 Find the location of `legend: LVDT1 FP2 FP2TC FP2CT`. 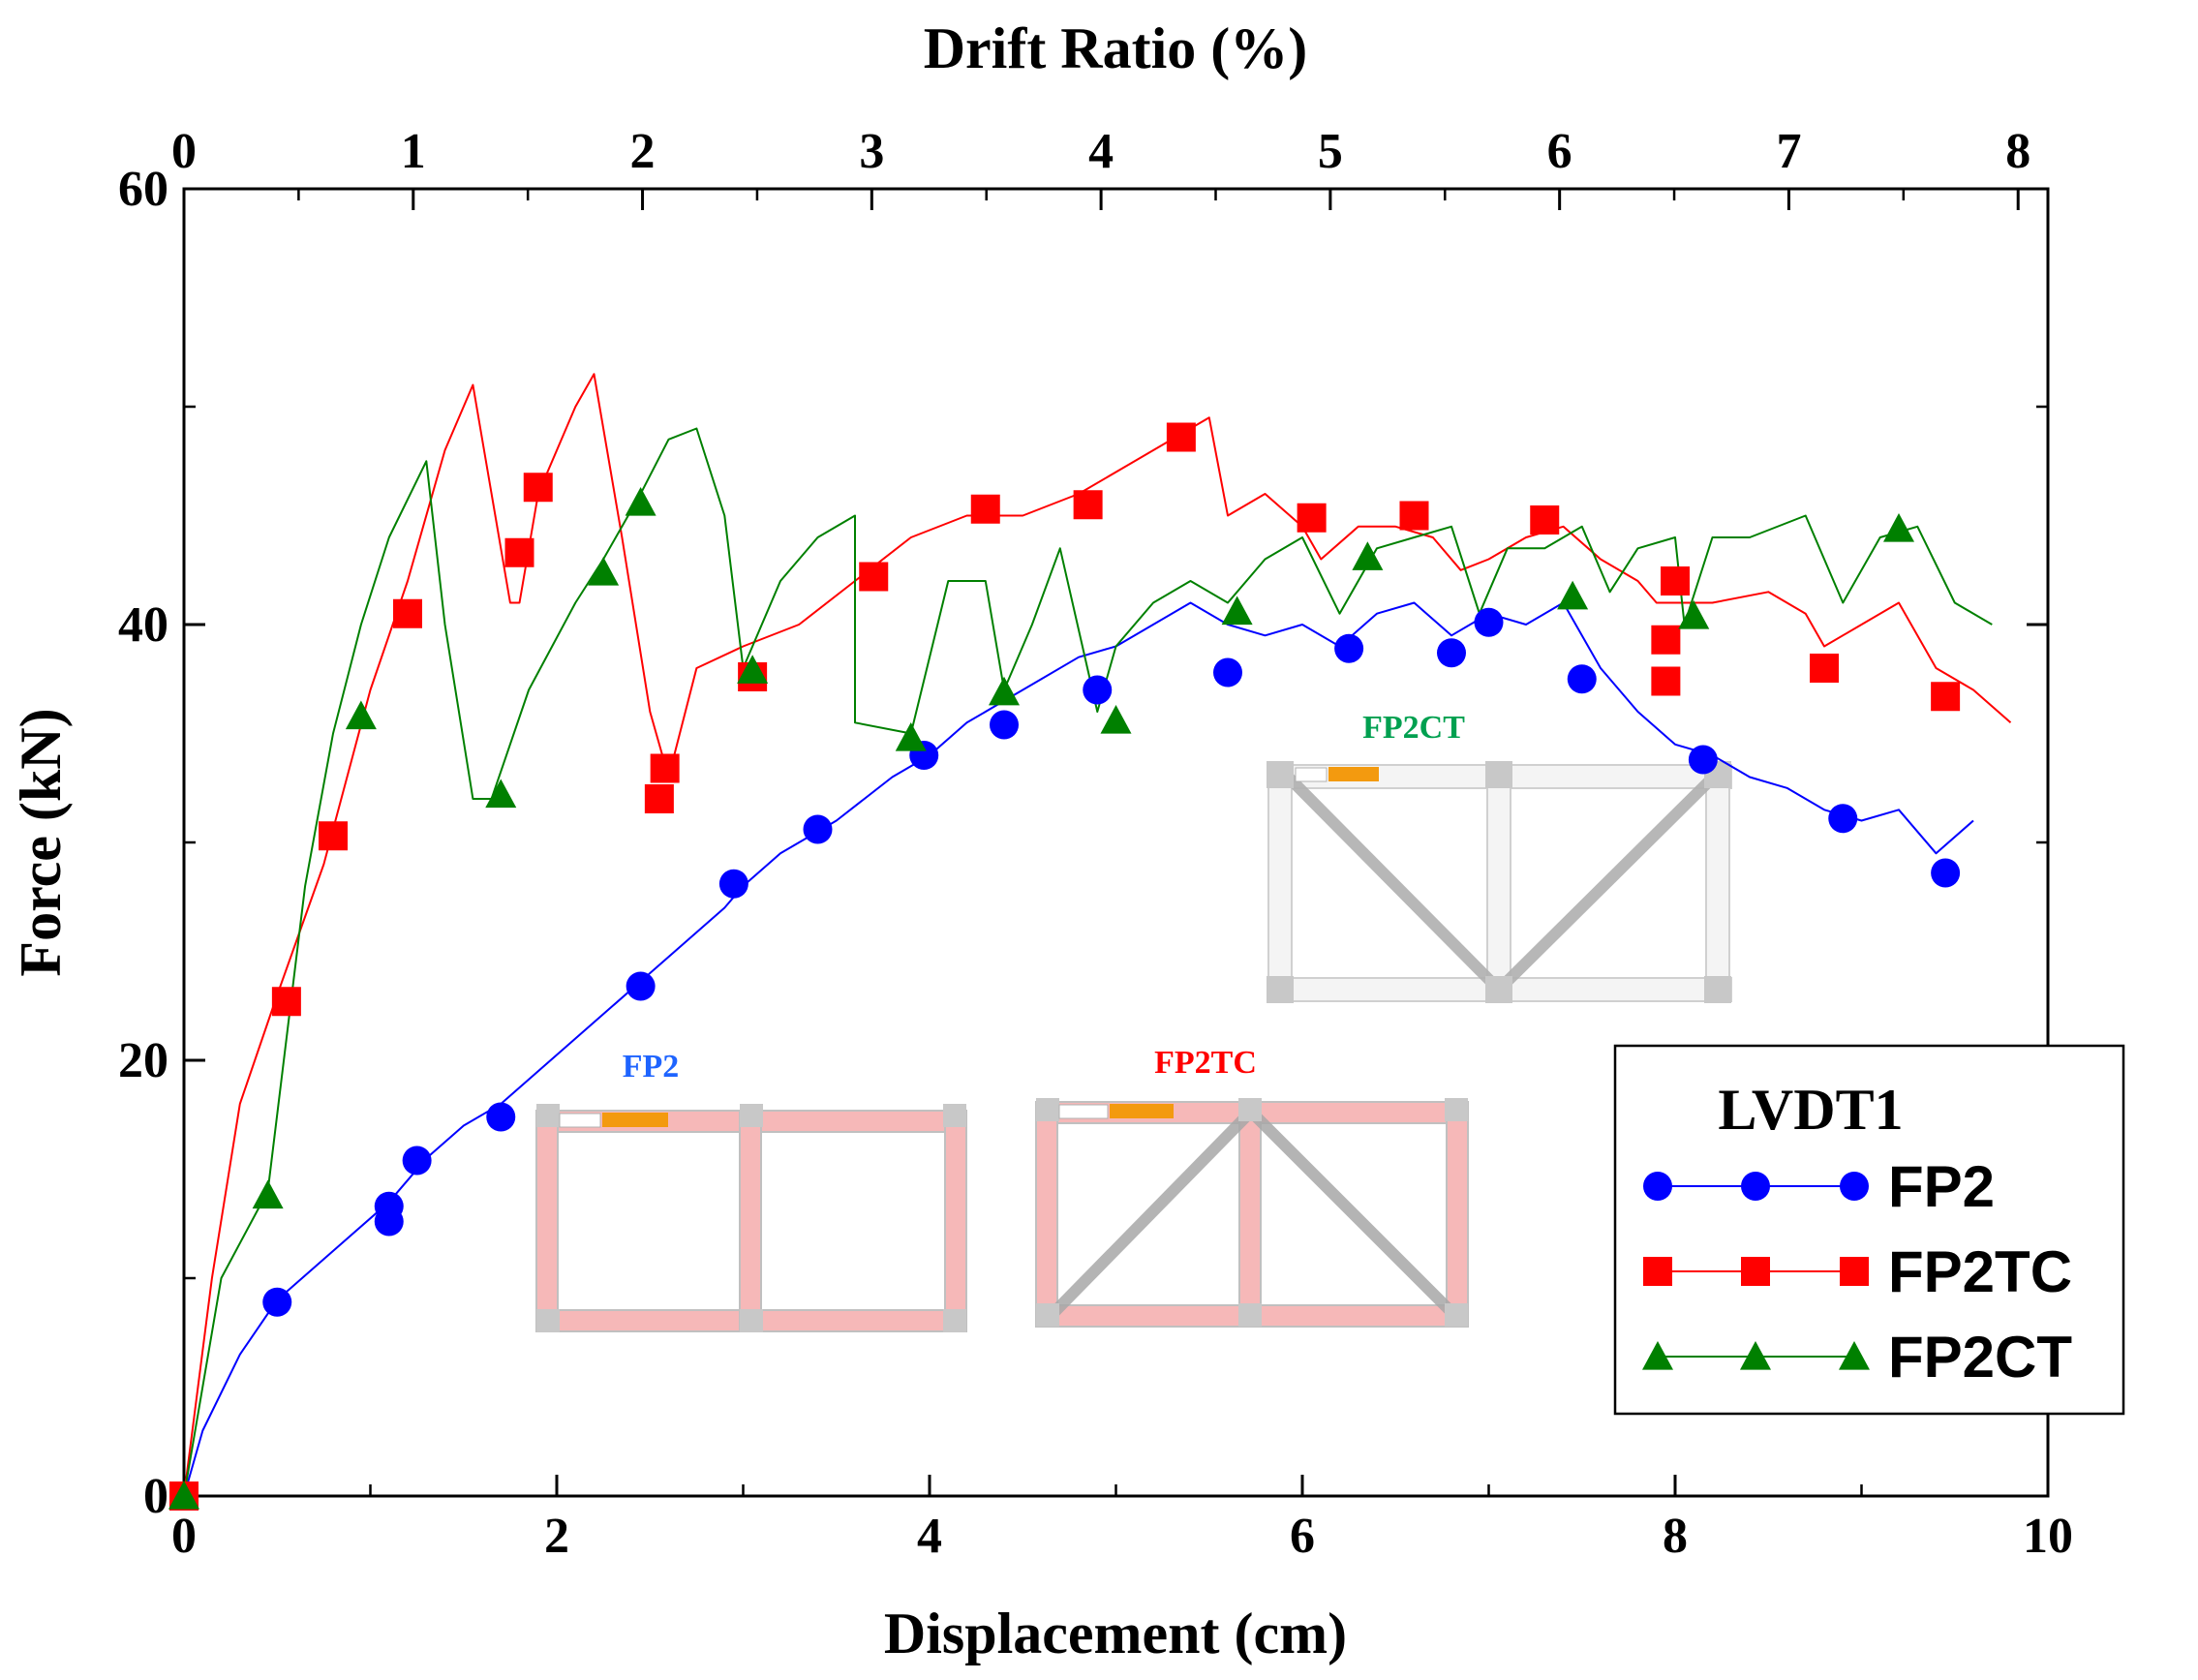

legend: LVDT1 FP2 FP2TC FP2CT is located at coordinates (1869, 1230).